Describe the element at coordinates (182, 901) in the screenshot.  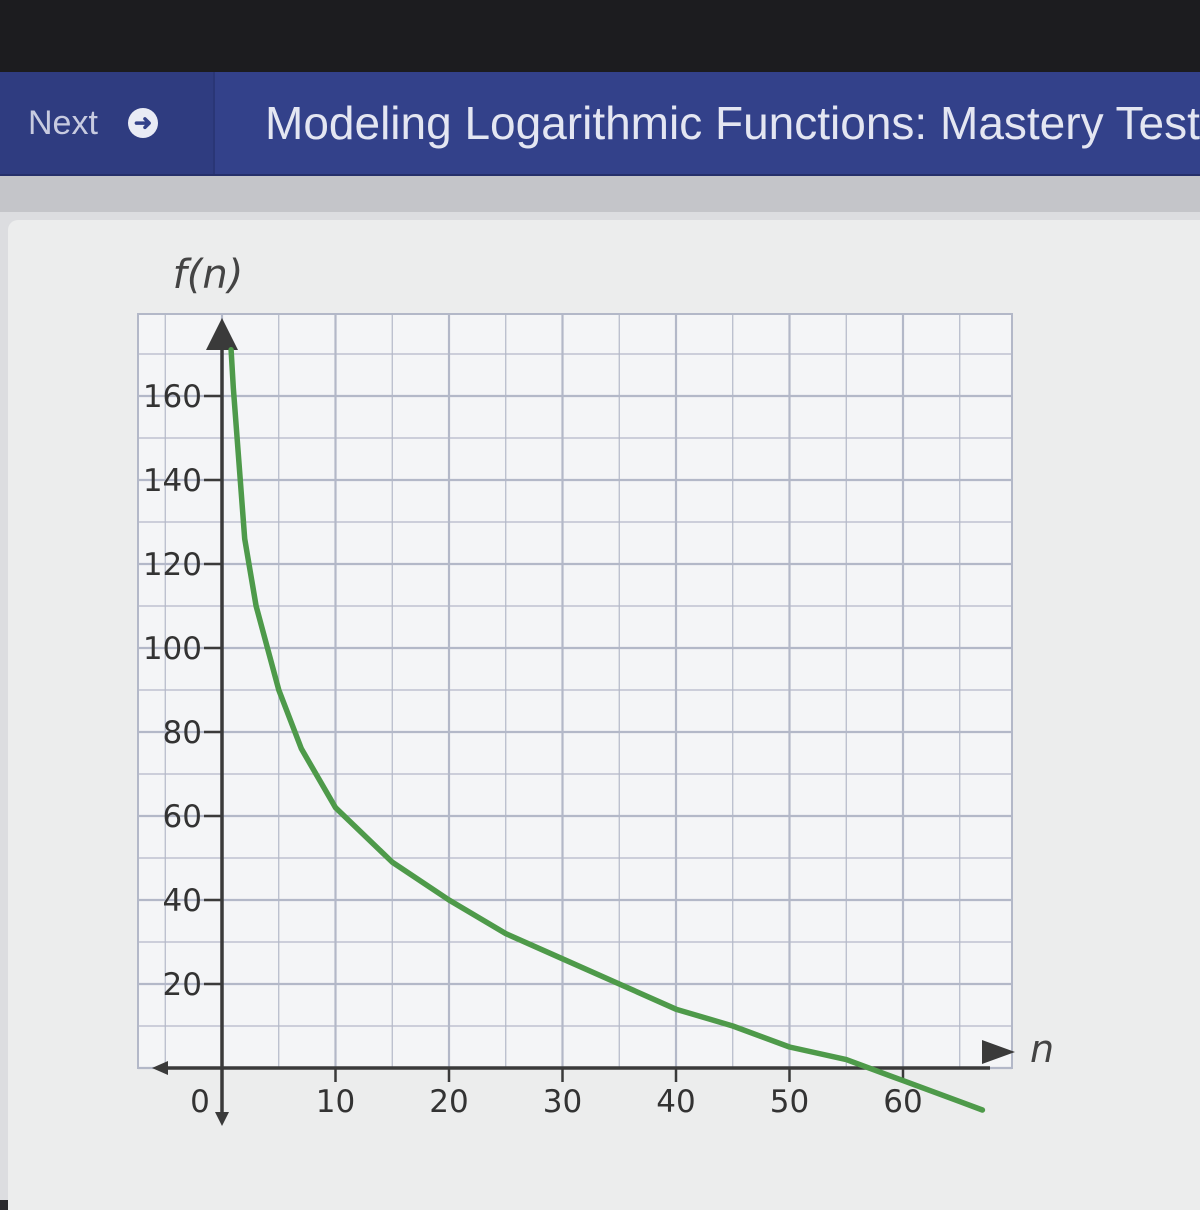
I see `y-tick-label: 40` at that location.